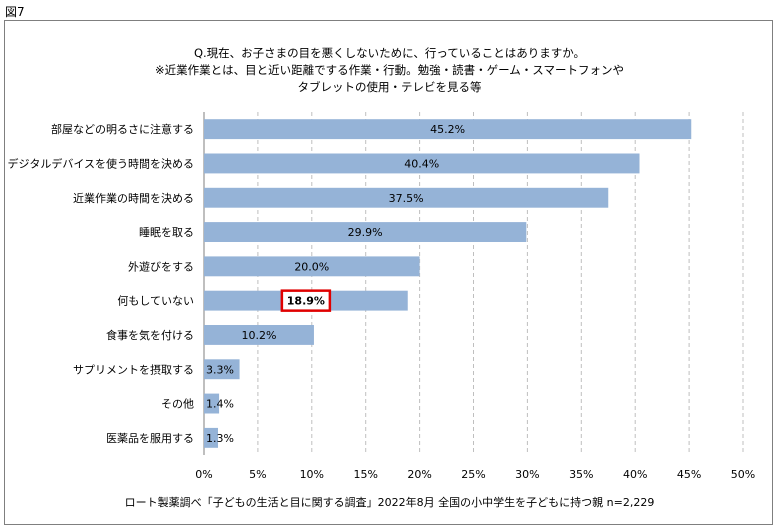  Describe the element at coordinates (150, 335) in the screenshot. I see `category-label: 食事を気を付ける` at that location.